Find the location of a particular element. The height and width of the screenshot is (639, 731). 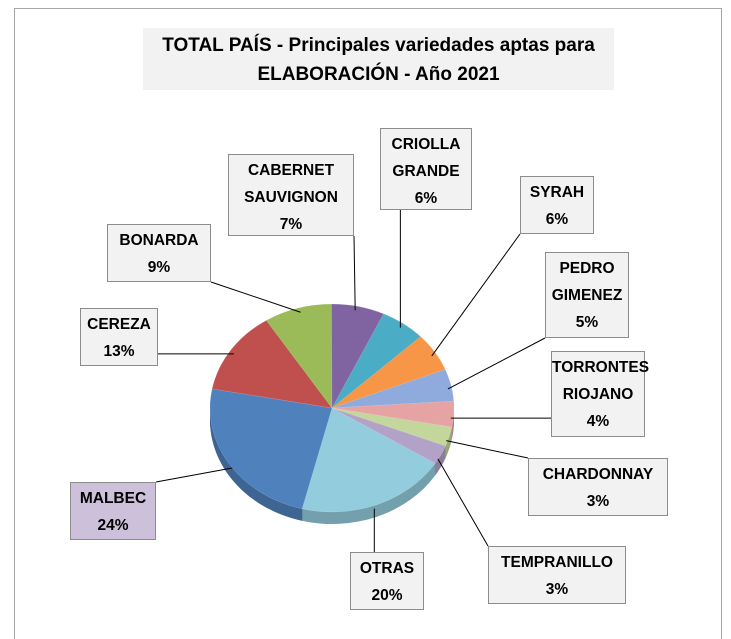

category-label: PEDRO GIMENEZ is located at coordinates (587, 282).